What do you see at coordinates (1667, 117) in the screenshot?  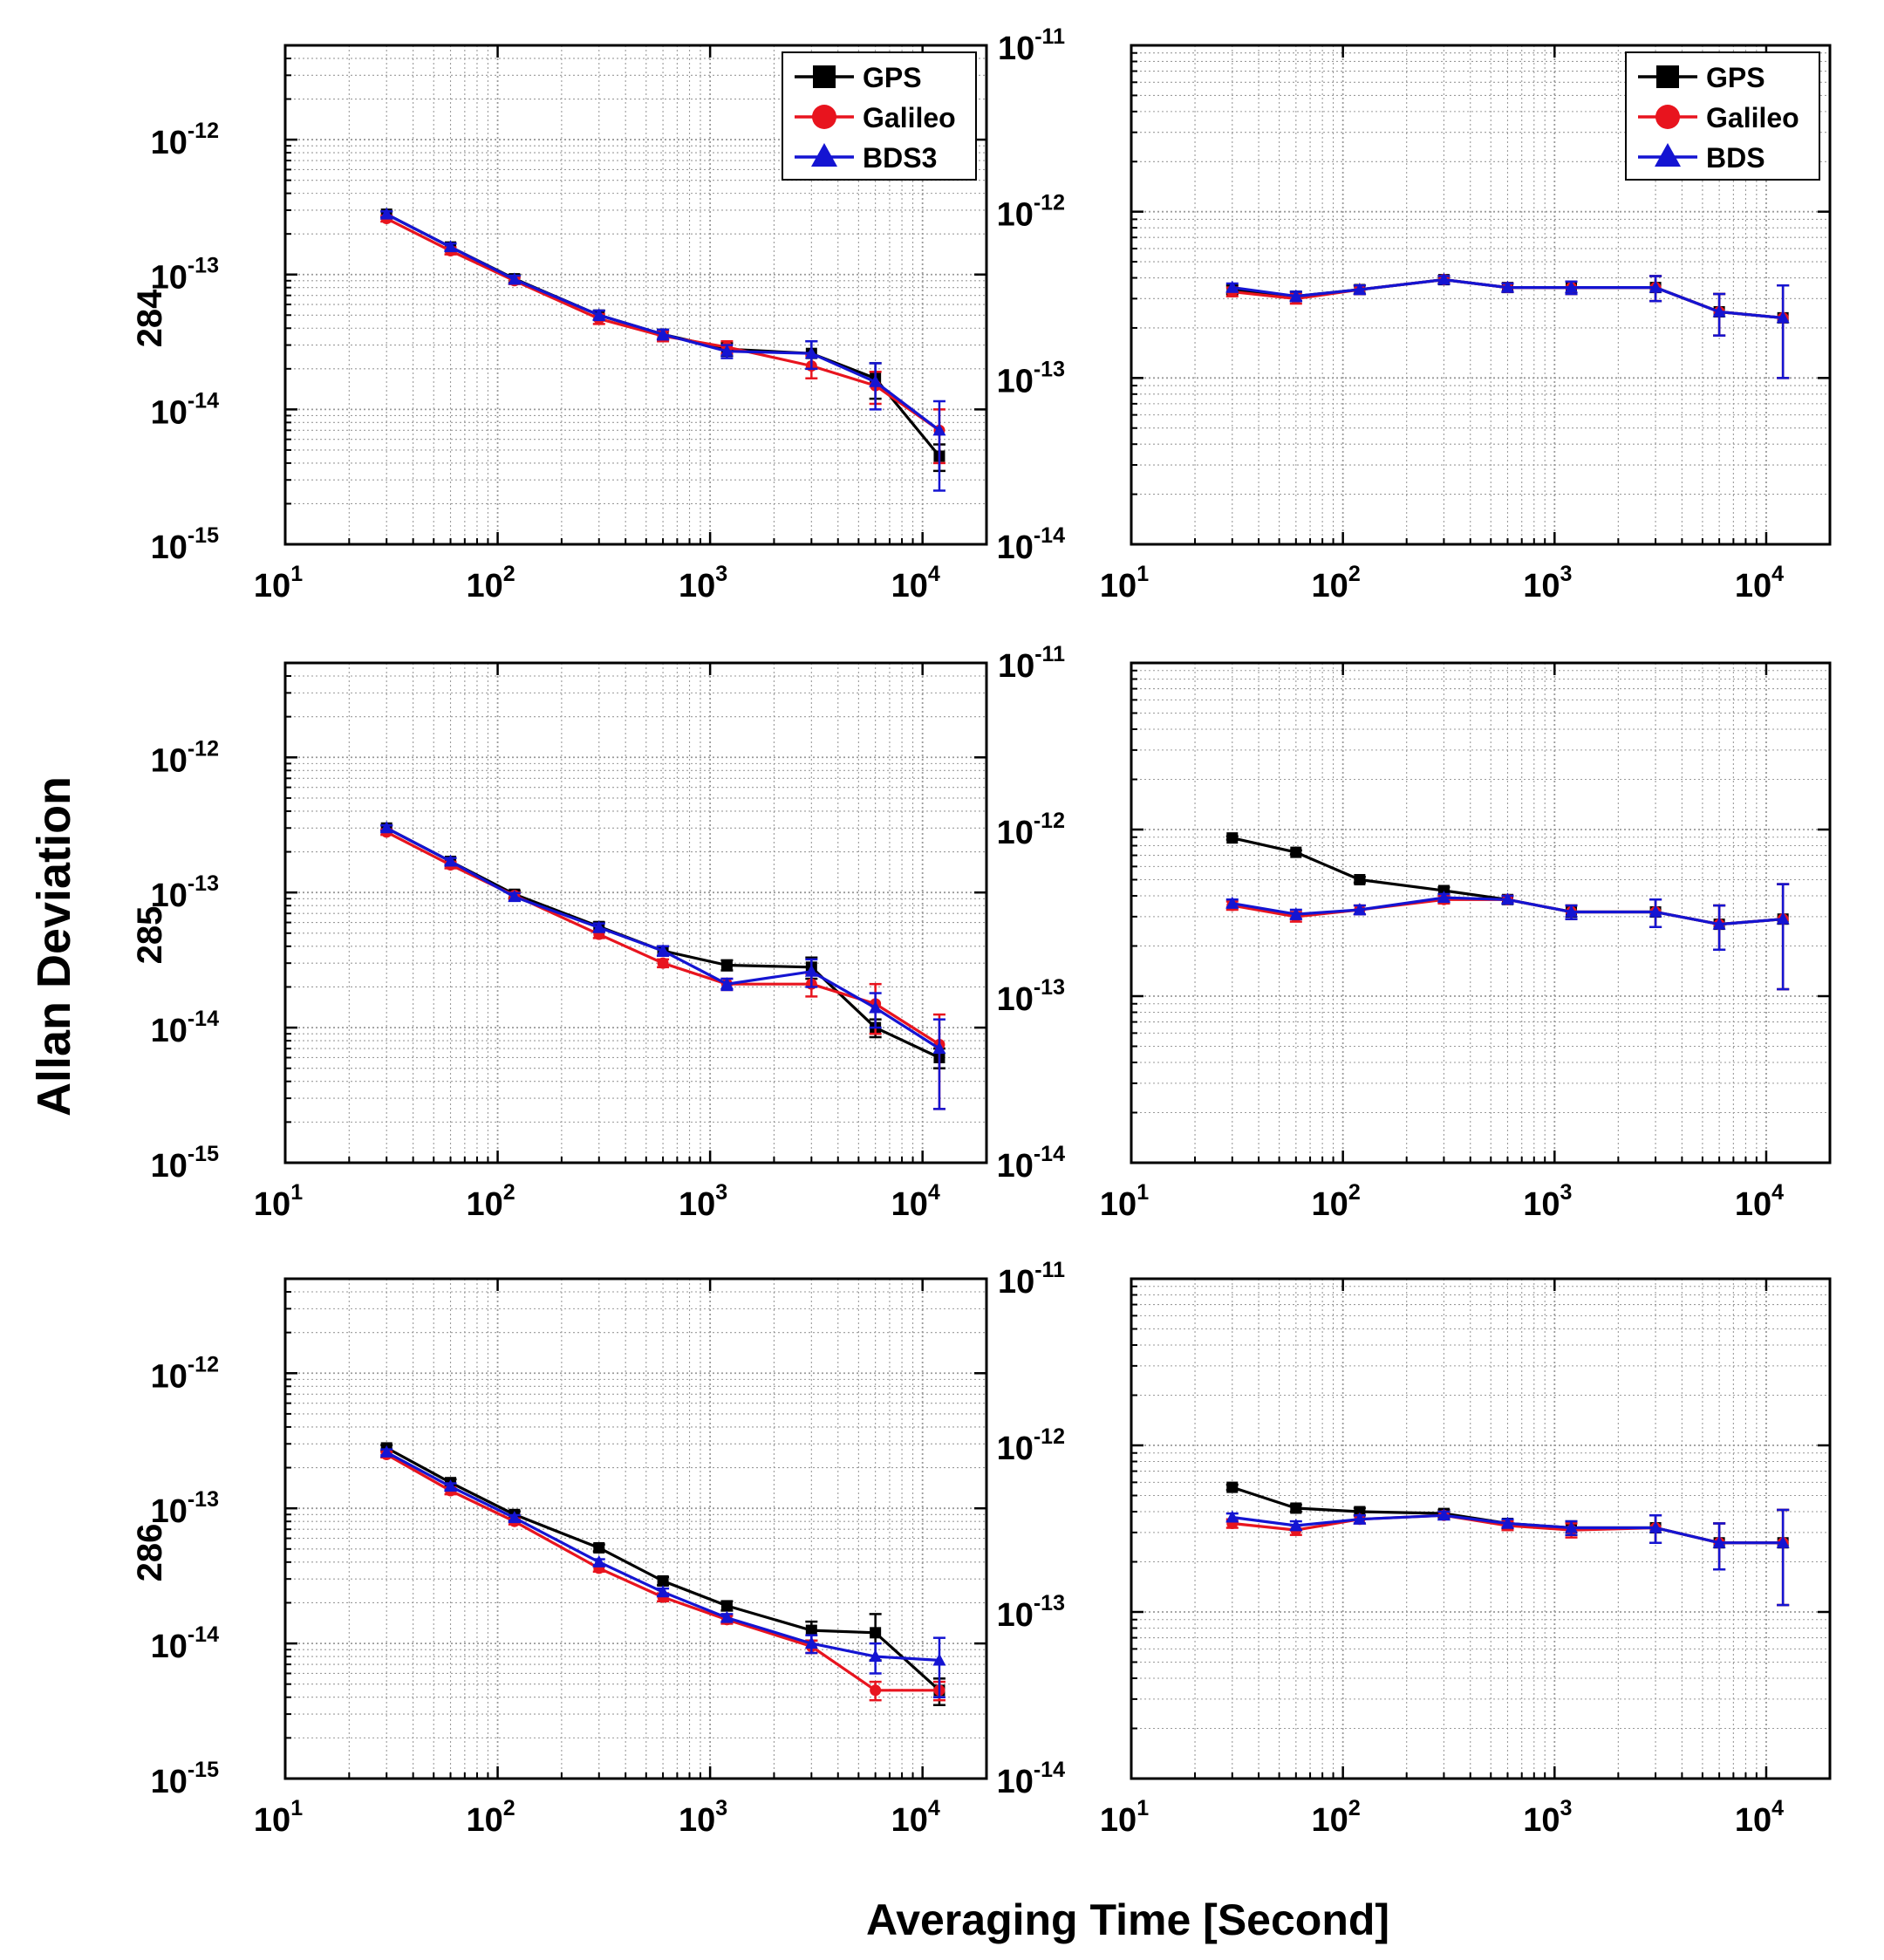 I see `plot-284-right-legend-entry-galileo-marker` at bounding box center [1667, 117].